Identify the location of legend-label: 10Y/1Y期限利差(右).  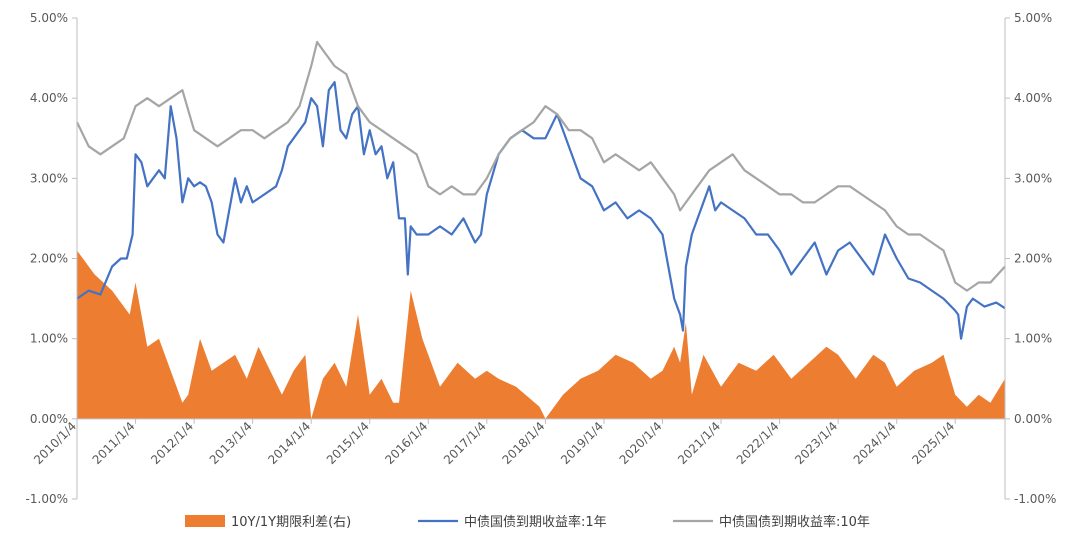
(291, 522).